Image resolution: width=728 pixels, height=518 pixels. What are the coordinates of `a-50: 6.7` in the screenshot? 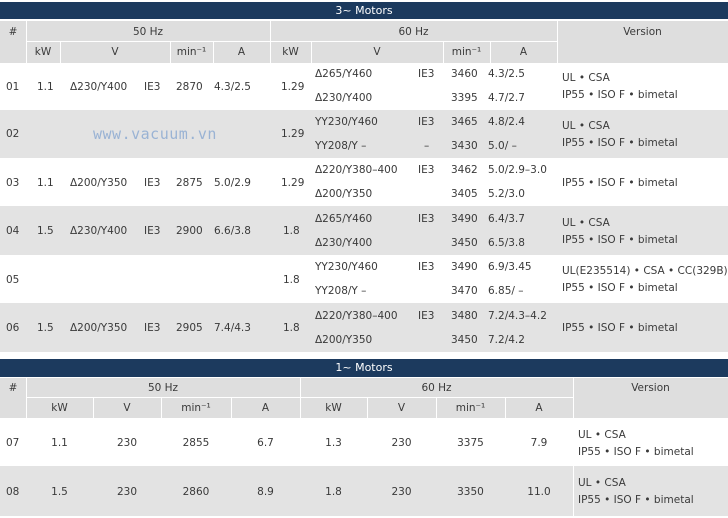 It's located at (265, 443).